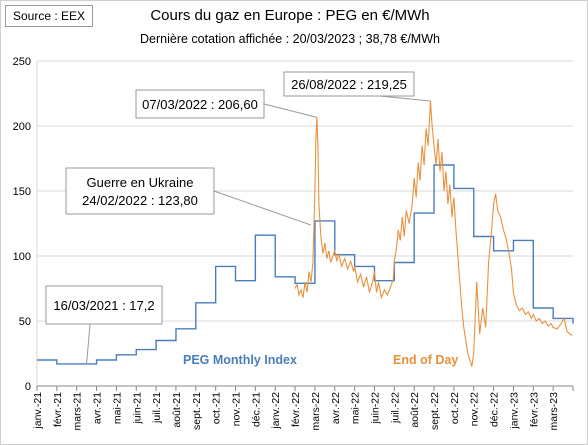 Image resolution: width=588 pixels, height=445 pixels. I want to click on x-tick-label-1: févr.-21, so click(58, 409).